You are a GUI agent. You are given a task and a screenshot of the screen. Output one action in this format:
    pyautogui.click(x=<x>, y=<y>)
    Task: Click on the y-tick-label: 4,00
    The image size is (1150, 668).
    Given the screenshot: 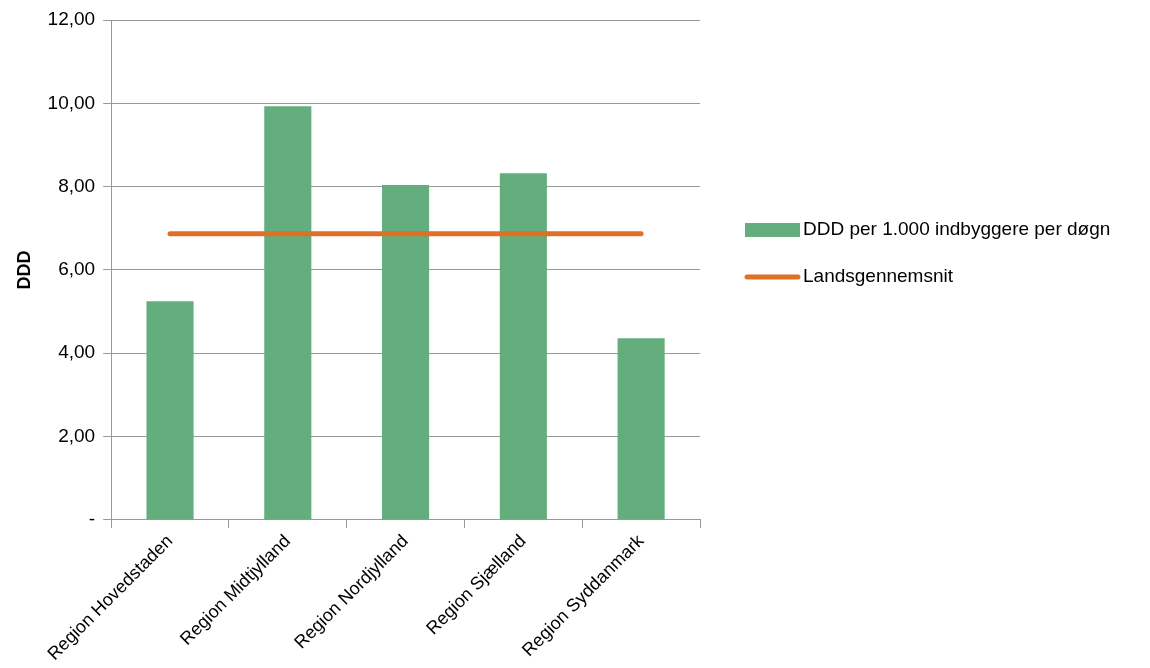 What is the action you would take?
    pyautogui.click(x=77, y=352)
    